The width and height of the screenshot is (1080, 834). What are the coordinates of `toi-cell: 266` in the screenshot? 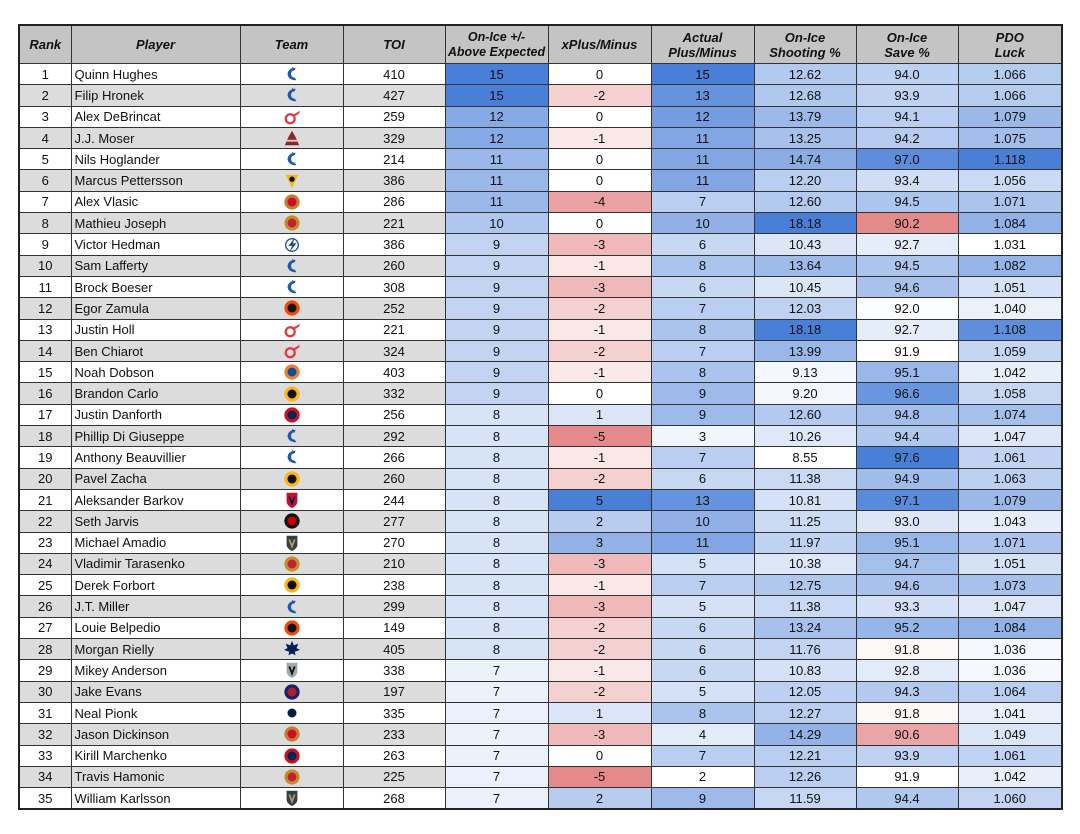 It's located at (394, 457).